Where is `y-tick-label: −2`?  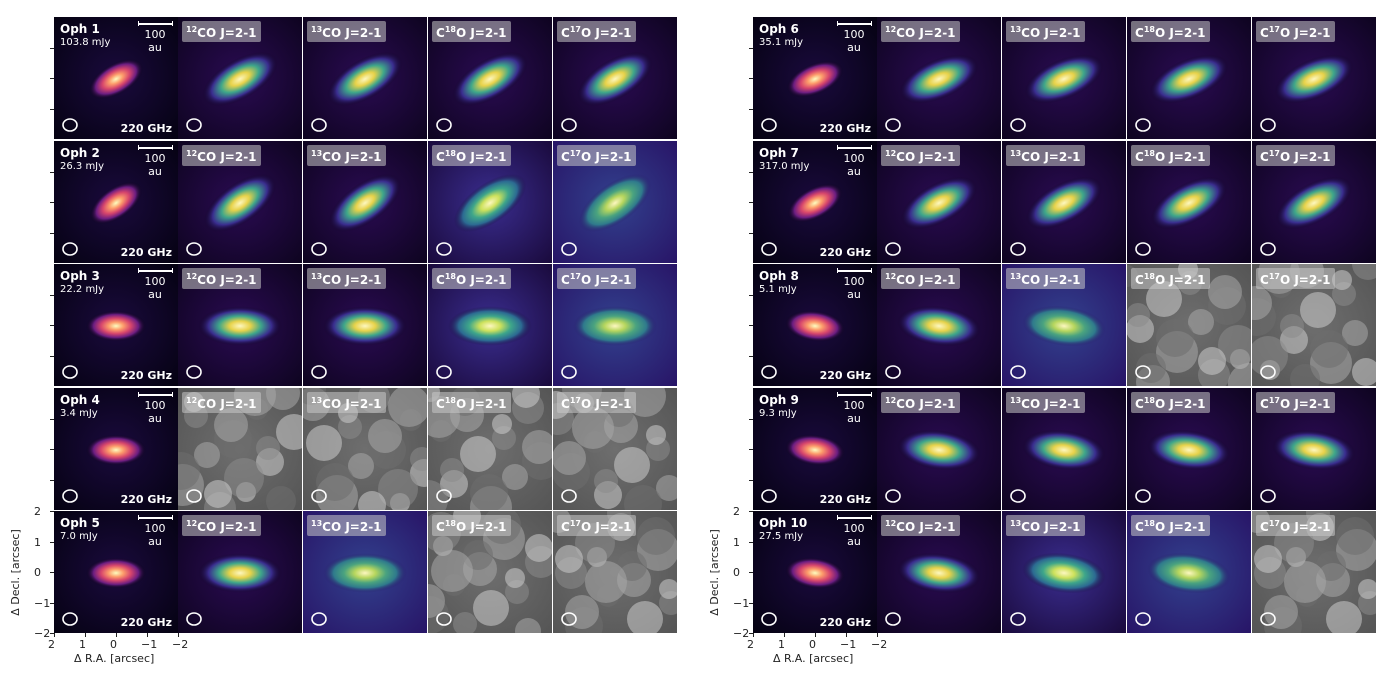
y-tick-label: −2 is located at coordinates (42, 633).